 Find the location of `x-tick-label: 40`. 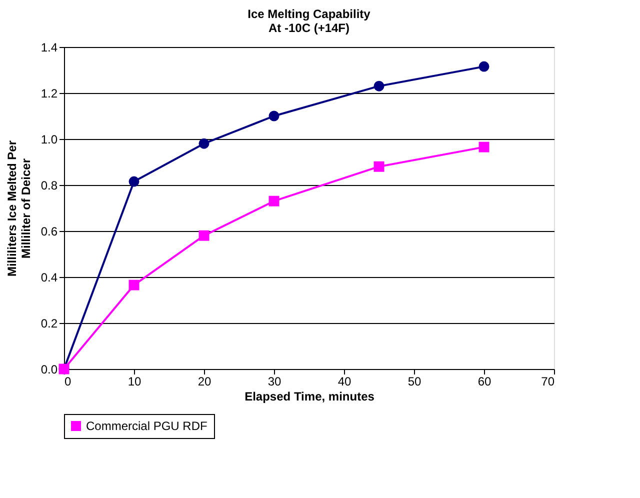

x-tick-label: 40 is located at coordinates (345, 381).